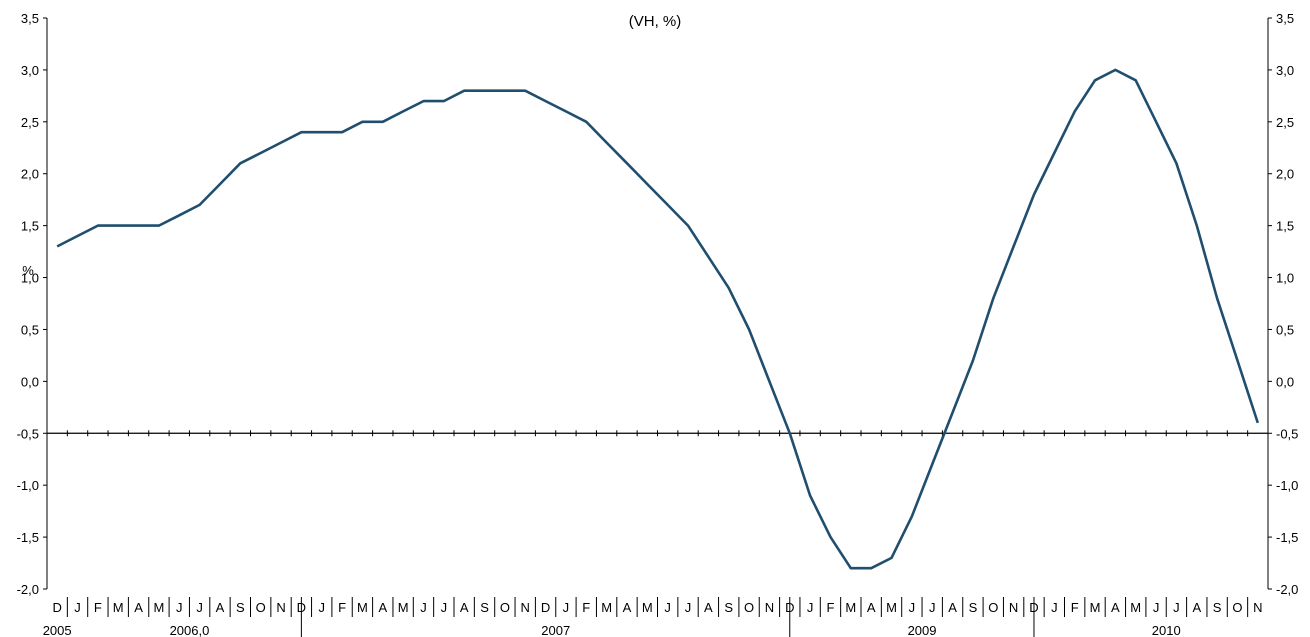  I want to click on year-label: 2010, so click(1166, 630).